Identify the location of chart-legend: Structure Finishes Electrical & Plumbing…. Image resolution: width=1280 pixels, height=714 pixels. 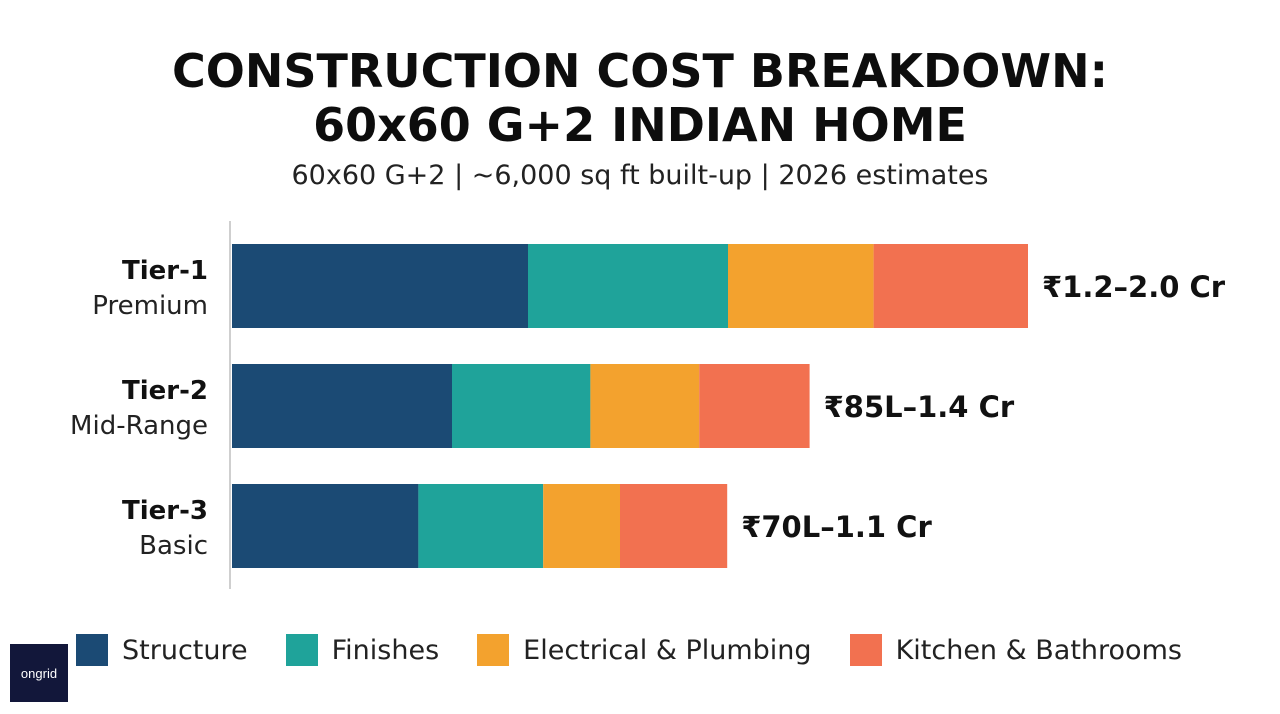
(648, 650).